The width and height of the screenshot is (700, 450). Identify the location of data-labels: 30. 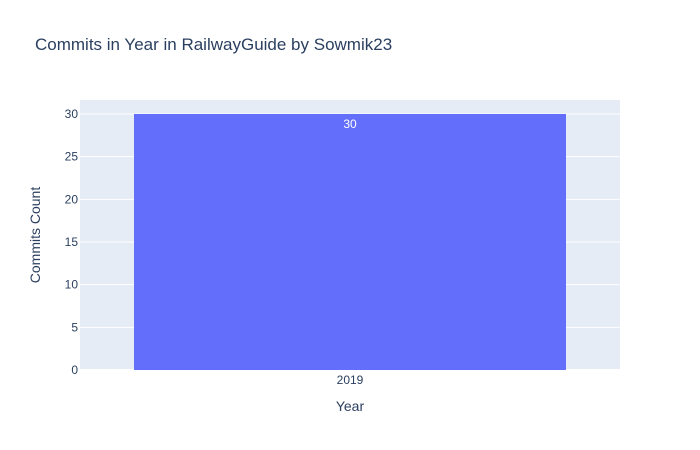
(350, 124).